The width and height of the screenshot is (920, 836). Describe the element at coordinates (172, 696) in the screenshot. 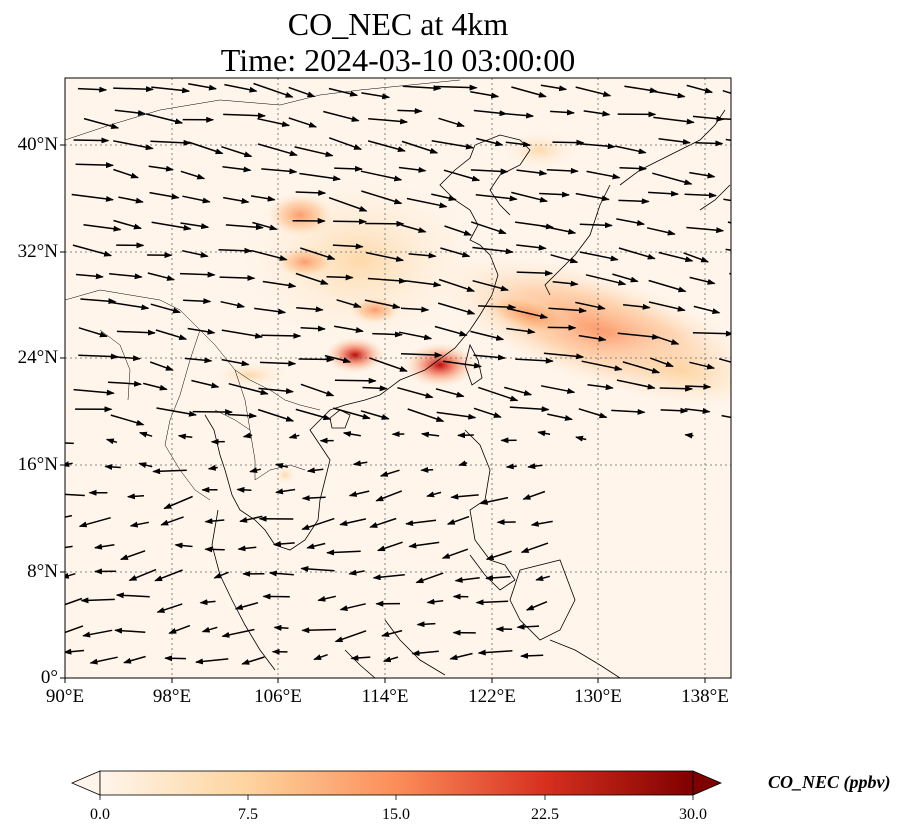

I see `lon-label-98e: 98°E` at that location.